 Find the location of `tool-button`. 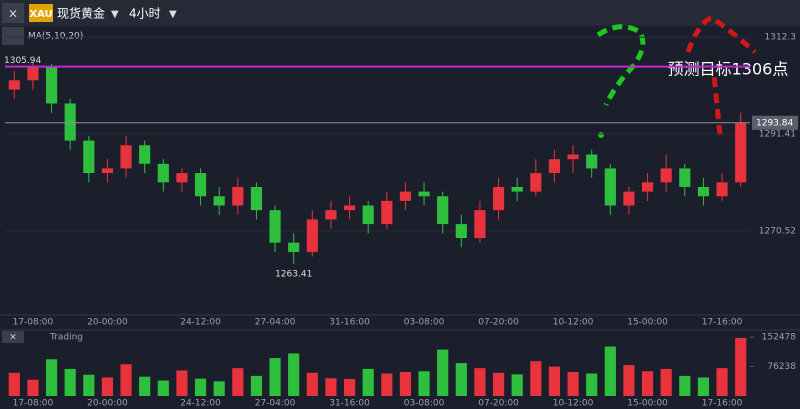

tool-button is located at coordinates (13, 36).